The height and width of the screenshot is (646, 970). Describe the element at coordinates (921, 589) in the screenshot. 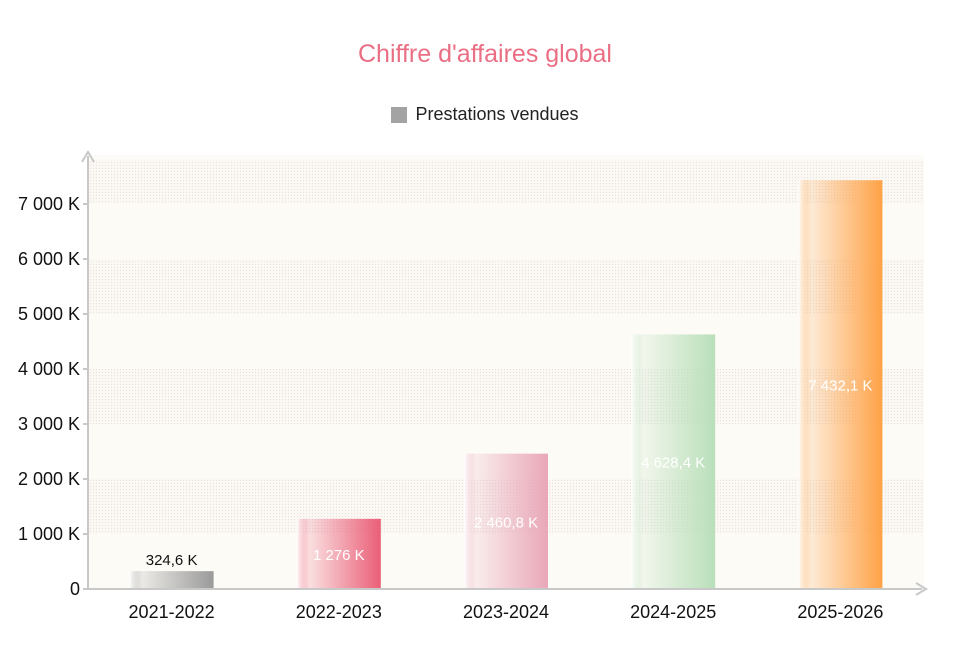

I see `x-axis-arrow` at that location.